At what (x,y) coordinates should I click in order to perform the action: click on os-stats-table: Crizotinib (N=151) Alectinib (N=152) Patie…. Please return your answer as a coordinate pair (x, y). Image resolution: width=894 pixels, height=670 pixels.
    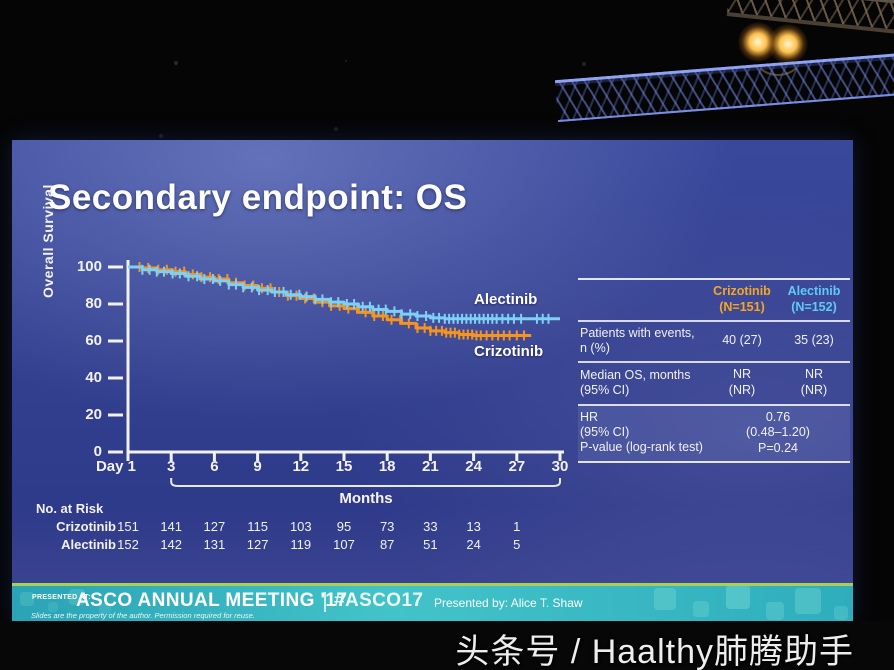
    Looking at the image, I should click on (714, 371).